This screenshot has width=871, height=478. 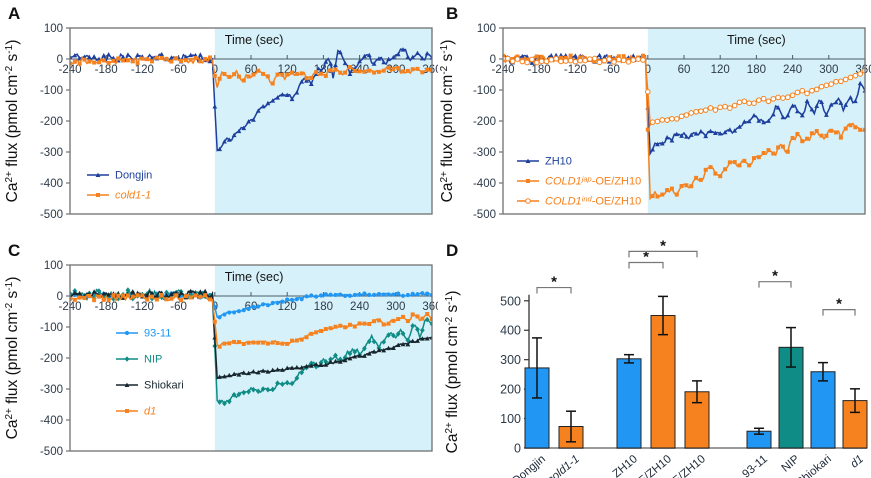 I want to click on legend-label: COLD1ind-OE/ZH10, so click(x=593, y=201).